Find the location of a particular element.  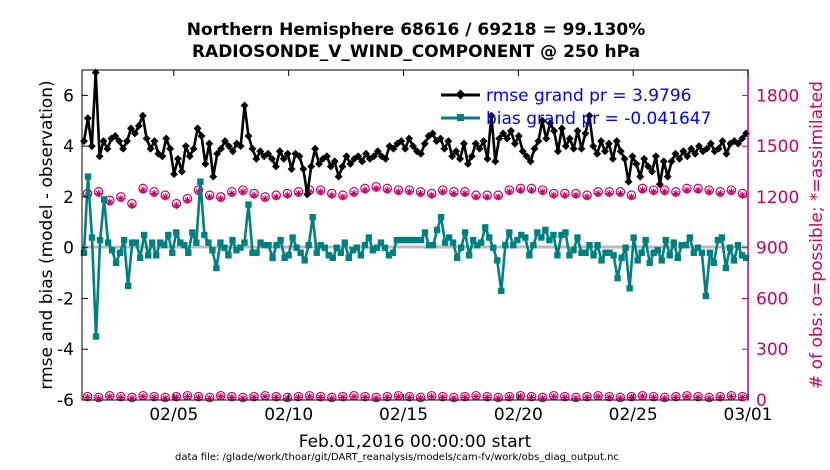

x-tick-label: 02/10 is located at coordinates (288, 415).